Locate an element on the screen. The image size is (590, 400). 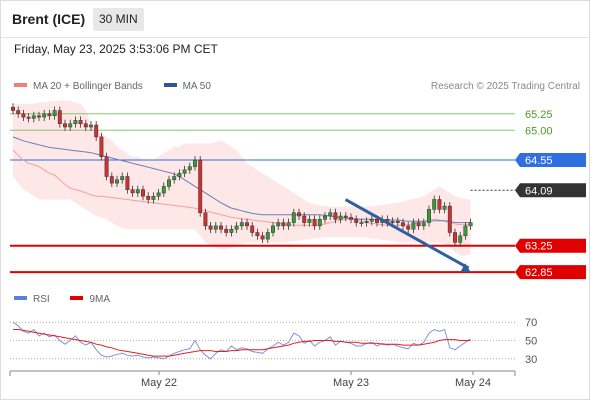
level-label-64-55-tag is located at coordinates (550, 159).